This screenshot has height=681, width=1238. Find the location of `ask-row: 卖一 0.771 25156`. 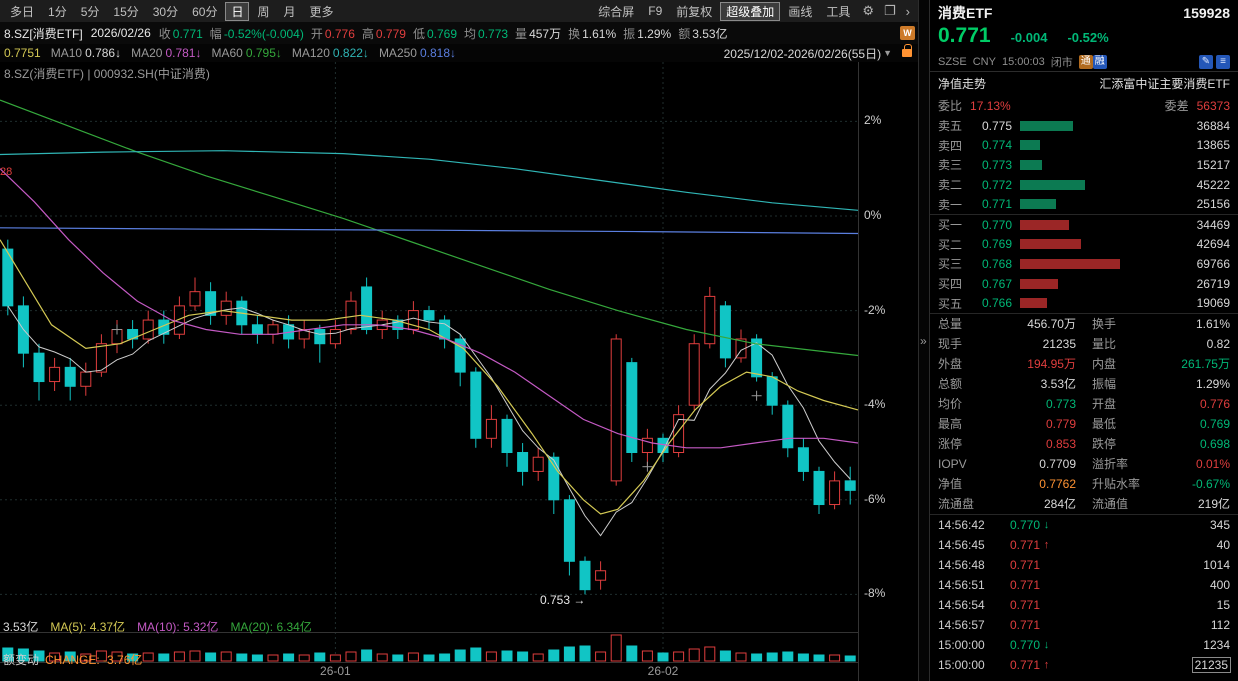

ask-row: 卖一 0.771 25156 is located at coordinates (1084, 204).